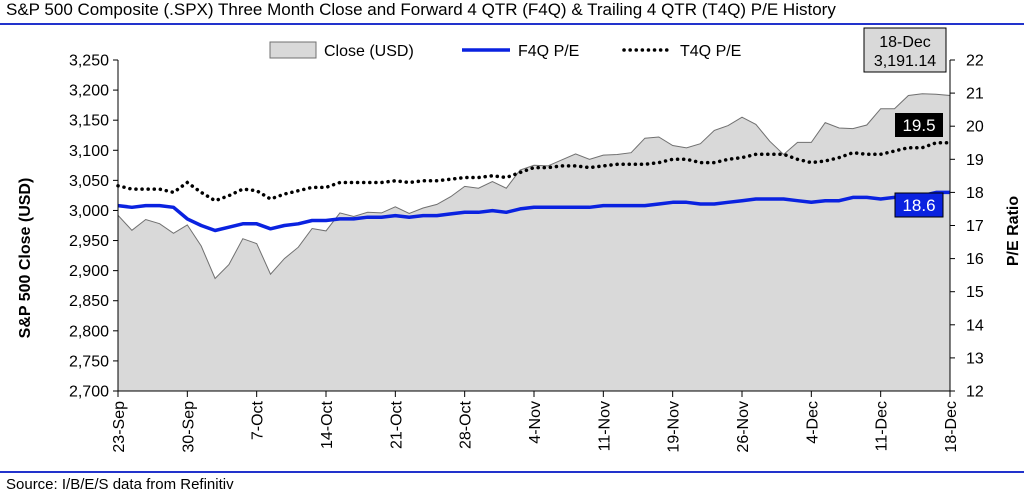  What do you see at coordinates (120, 484) in the screenshot?
I see `source-note: Source: I/B/E/S data from Refinitiv` at bounding box center [120, 484].